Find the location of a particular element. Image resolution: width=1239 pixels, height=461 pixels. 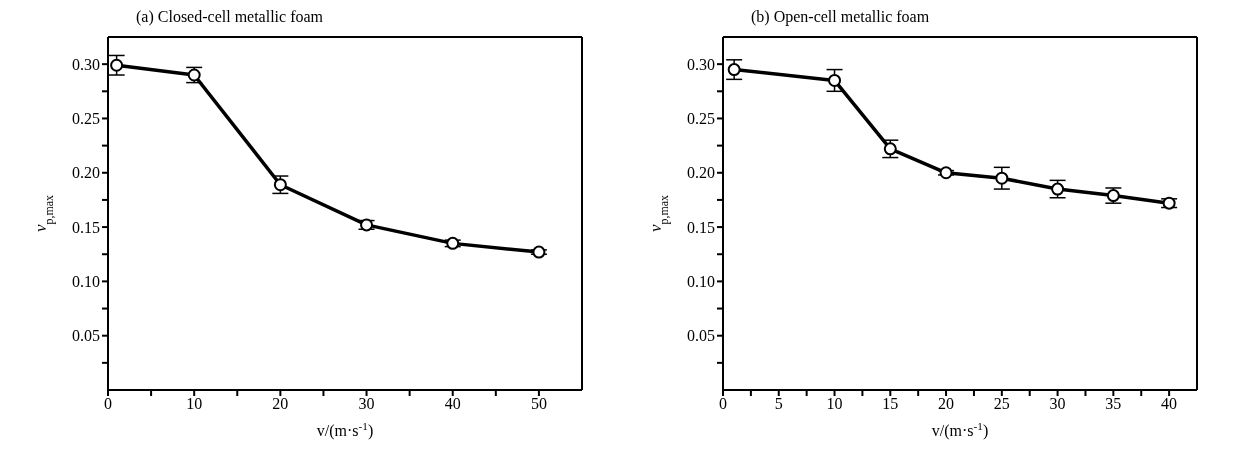

x-tick-label: 35 is located at coordinates (1113, 404).